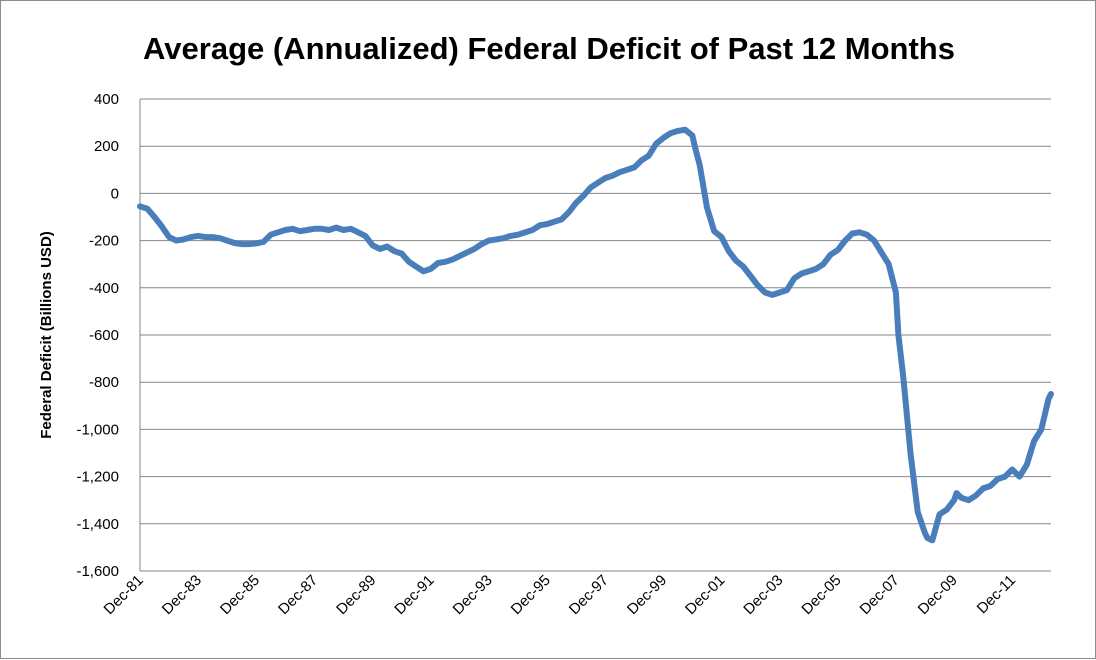  I want to click on x-tick-label: Dec-99, so click(647, 595).